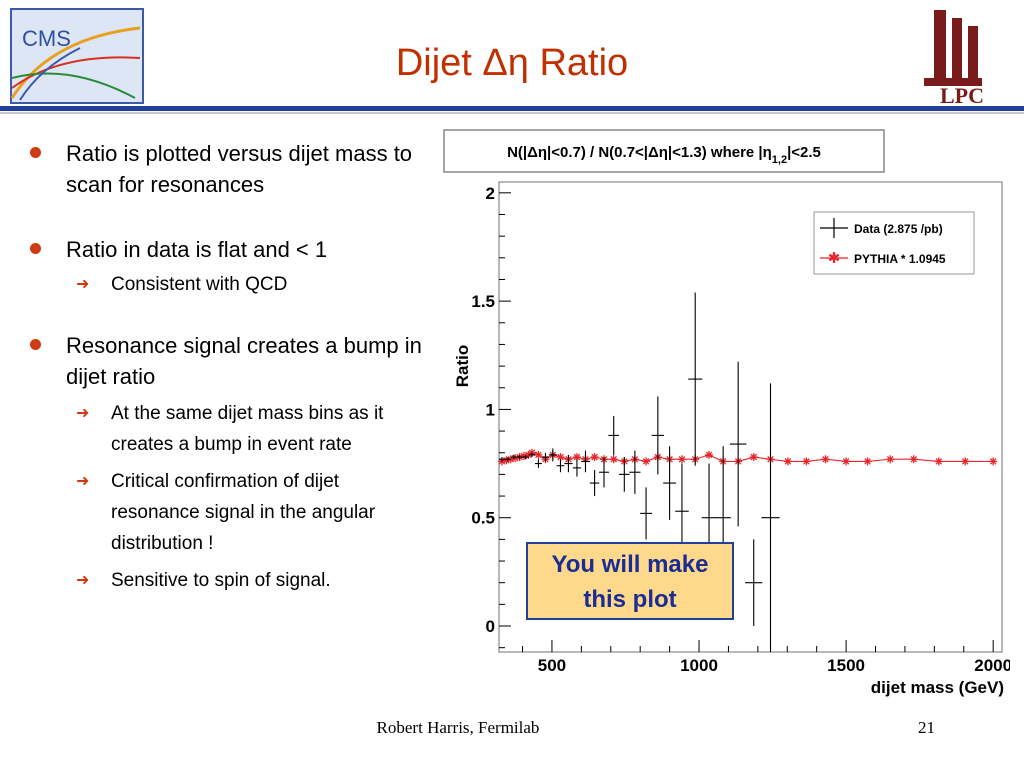  Describe the element at coordinates (77, 56) in the screenshot. I see `cms-logo: CMS` at that location.